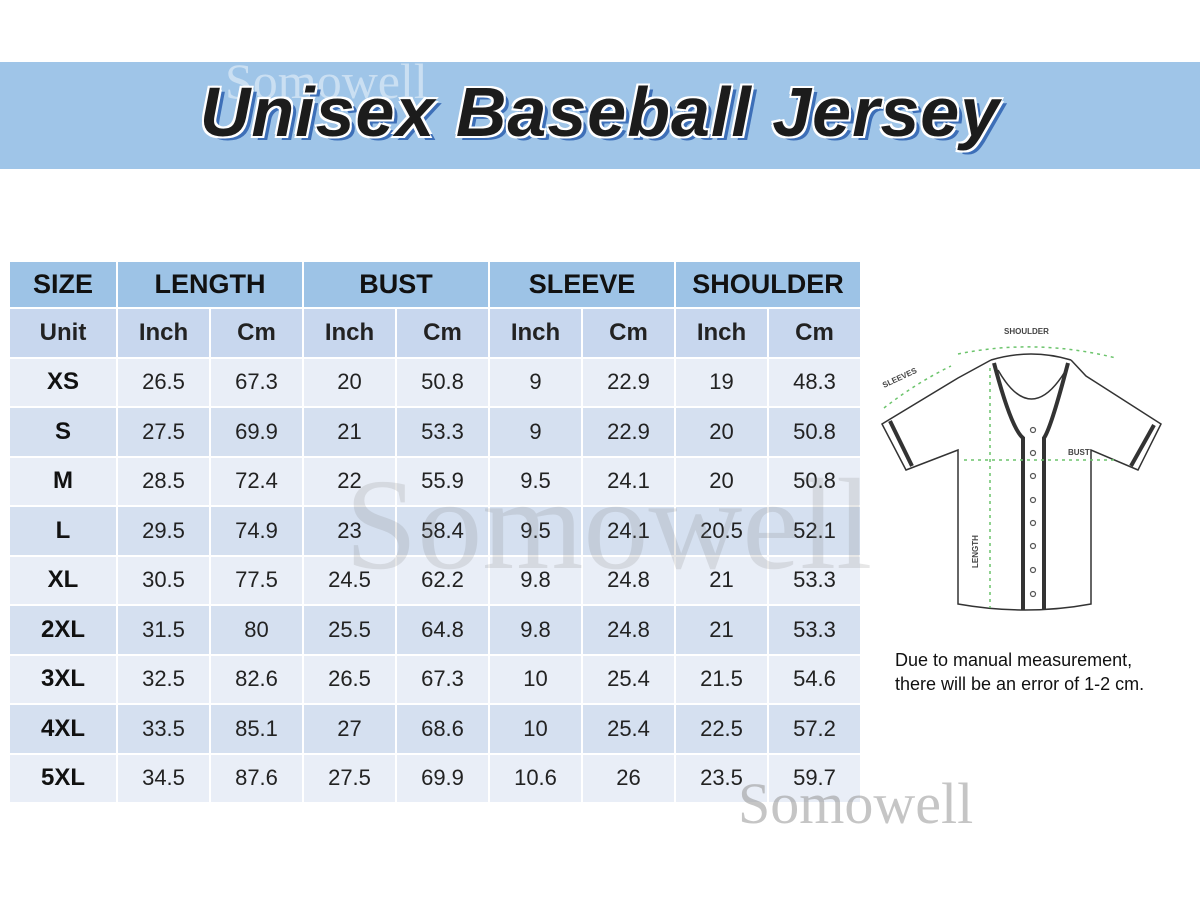 This screenshot has width=1200, height=900. I want to click on measurement-cell: 20.5, so click(721, 531).